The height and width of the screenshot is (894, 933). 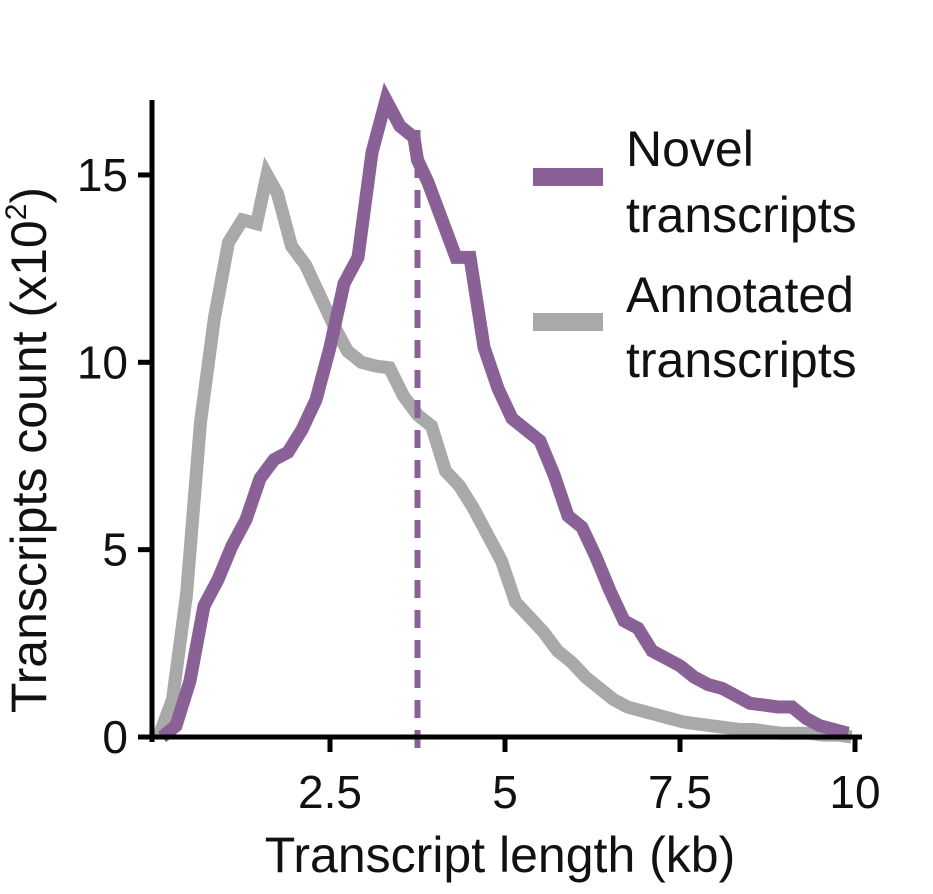 What do you see at coordinates (500, 855) in the screenshot?
I see `x-axis-title: Transcript length (kb)` at bounding box center [500, 855].